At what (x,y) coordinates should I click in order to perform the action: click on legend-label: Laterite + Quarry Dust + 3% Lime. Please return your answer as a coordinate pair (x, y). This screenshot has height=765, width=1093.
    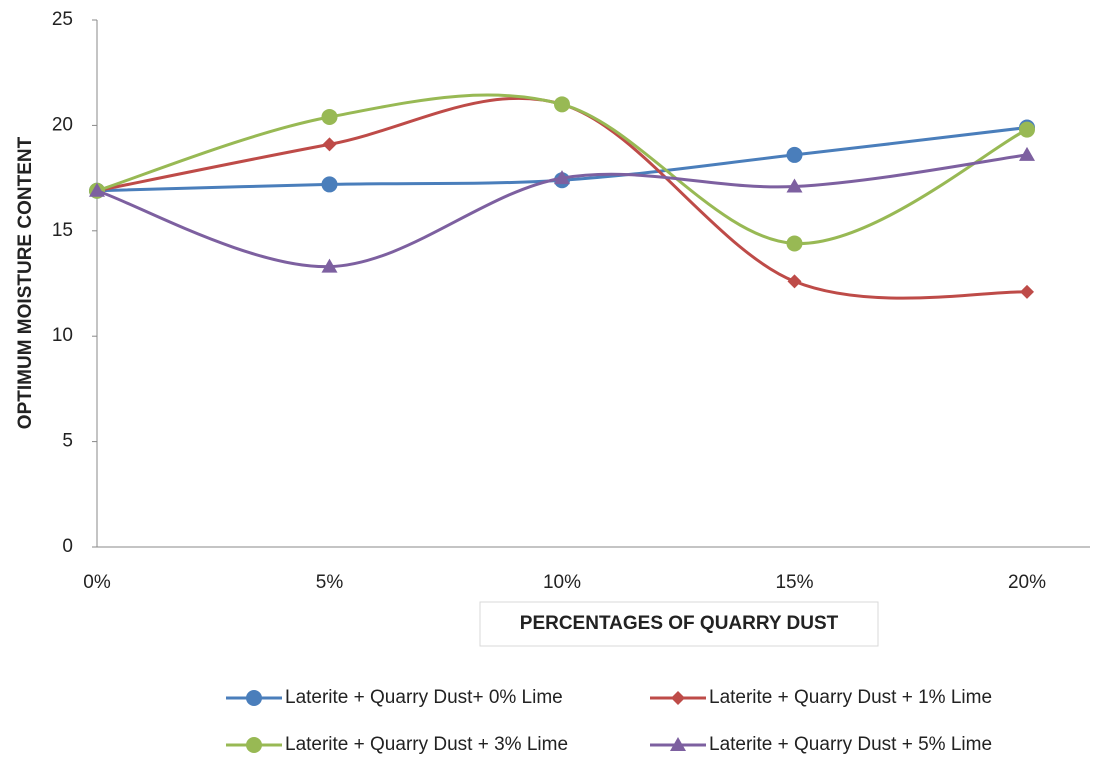
    Looking at the image, I should click on (426, 744).